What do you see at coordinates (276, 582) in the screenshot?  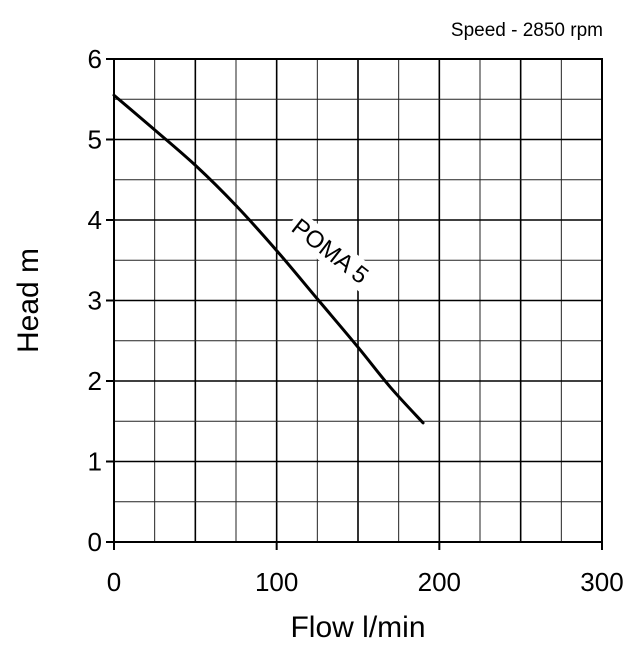 I see `x-tick-label: 100` at bounding box center [276, 582].